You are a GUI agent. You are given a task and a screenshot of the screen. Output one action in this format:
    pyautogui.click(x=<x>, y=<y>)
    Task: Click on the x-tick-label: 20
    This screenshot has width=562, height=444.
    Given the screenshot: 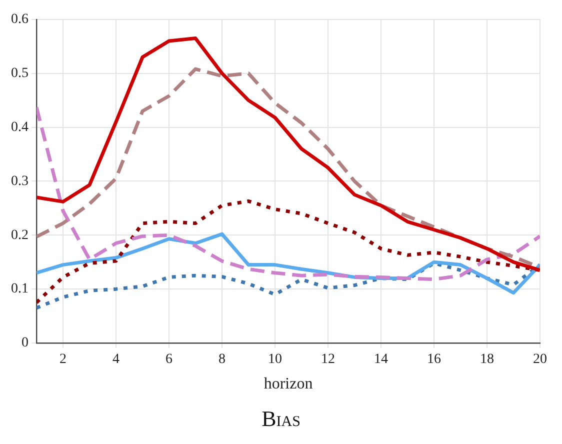 What is the action you would take?
    pyautogui.click(x=540, y=360)
    